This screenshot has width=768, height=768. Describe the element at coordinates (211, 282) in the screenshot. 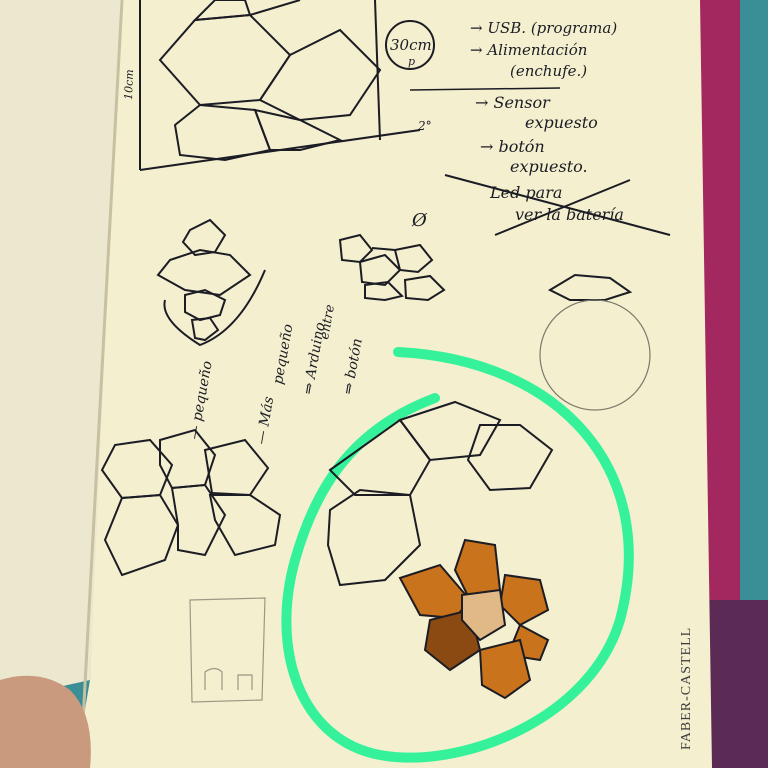

I see `stacked-hexagon-sketch` at that location.